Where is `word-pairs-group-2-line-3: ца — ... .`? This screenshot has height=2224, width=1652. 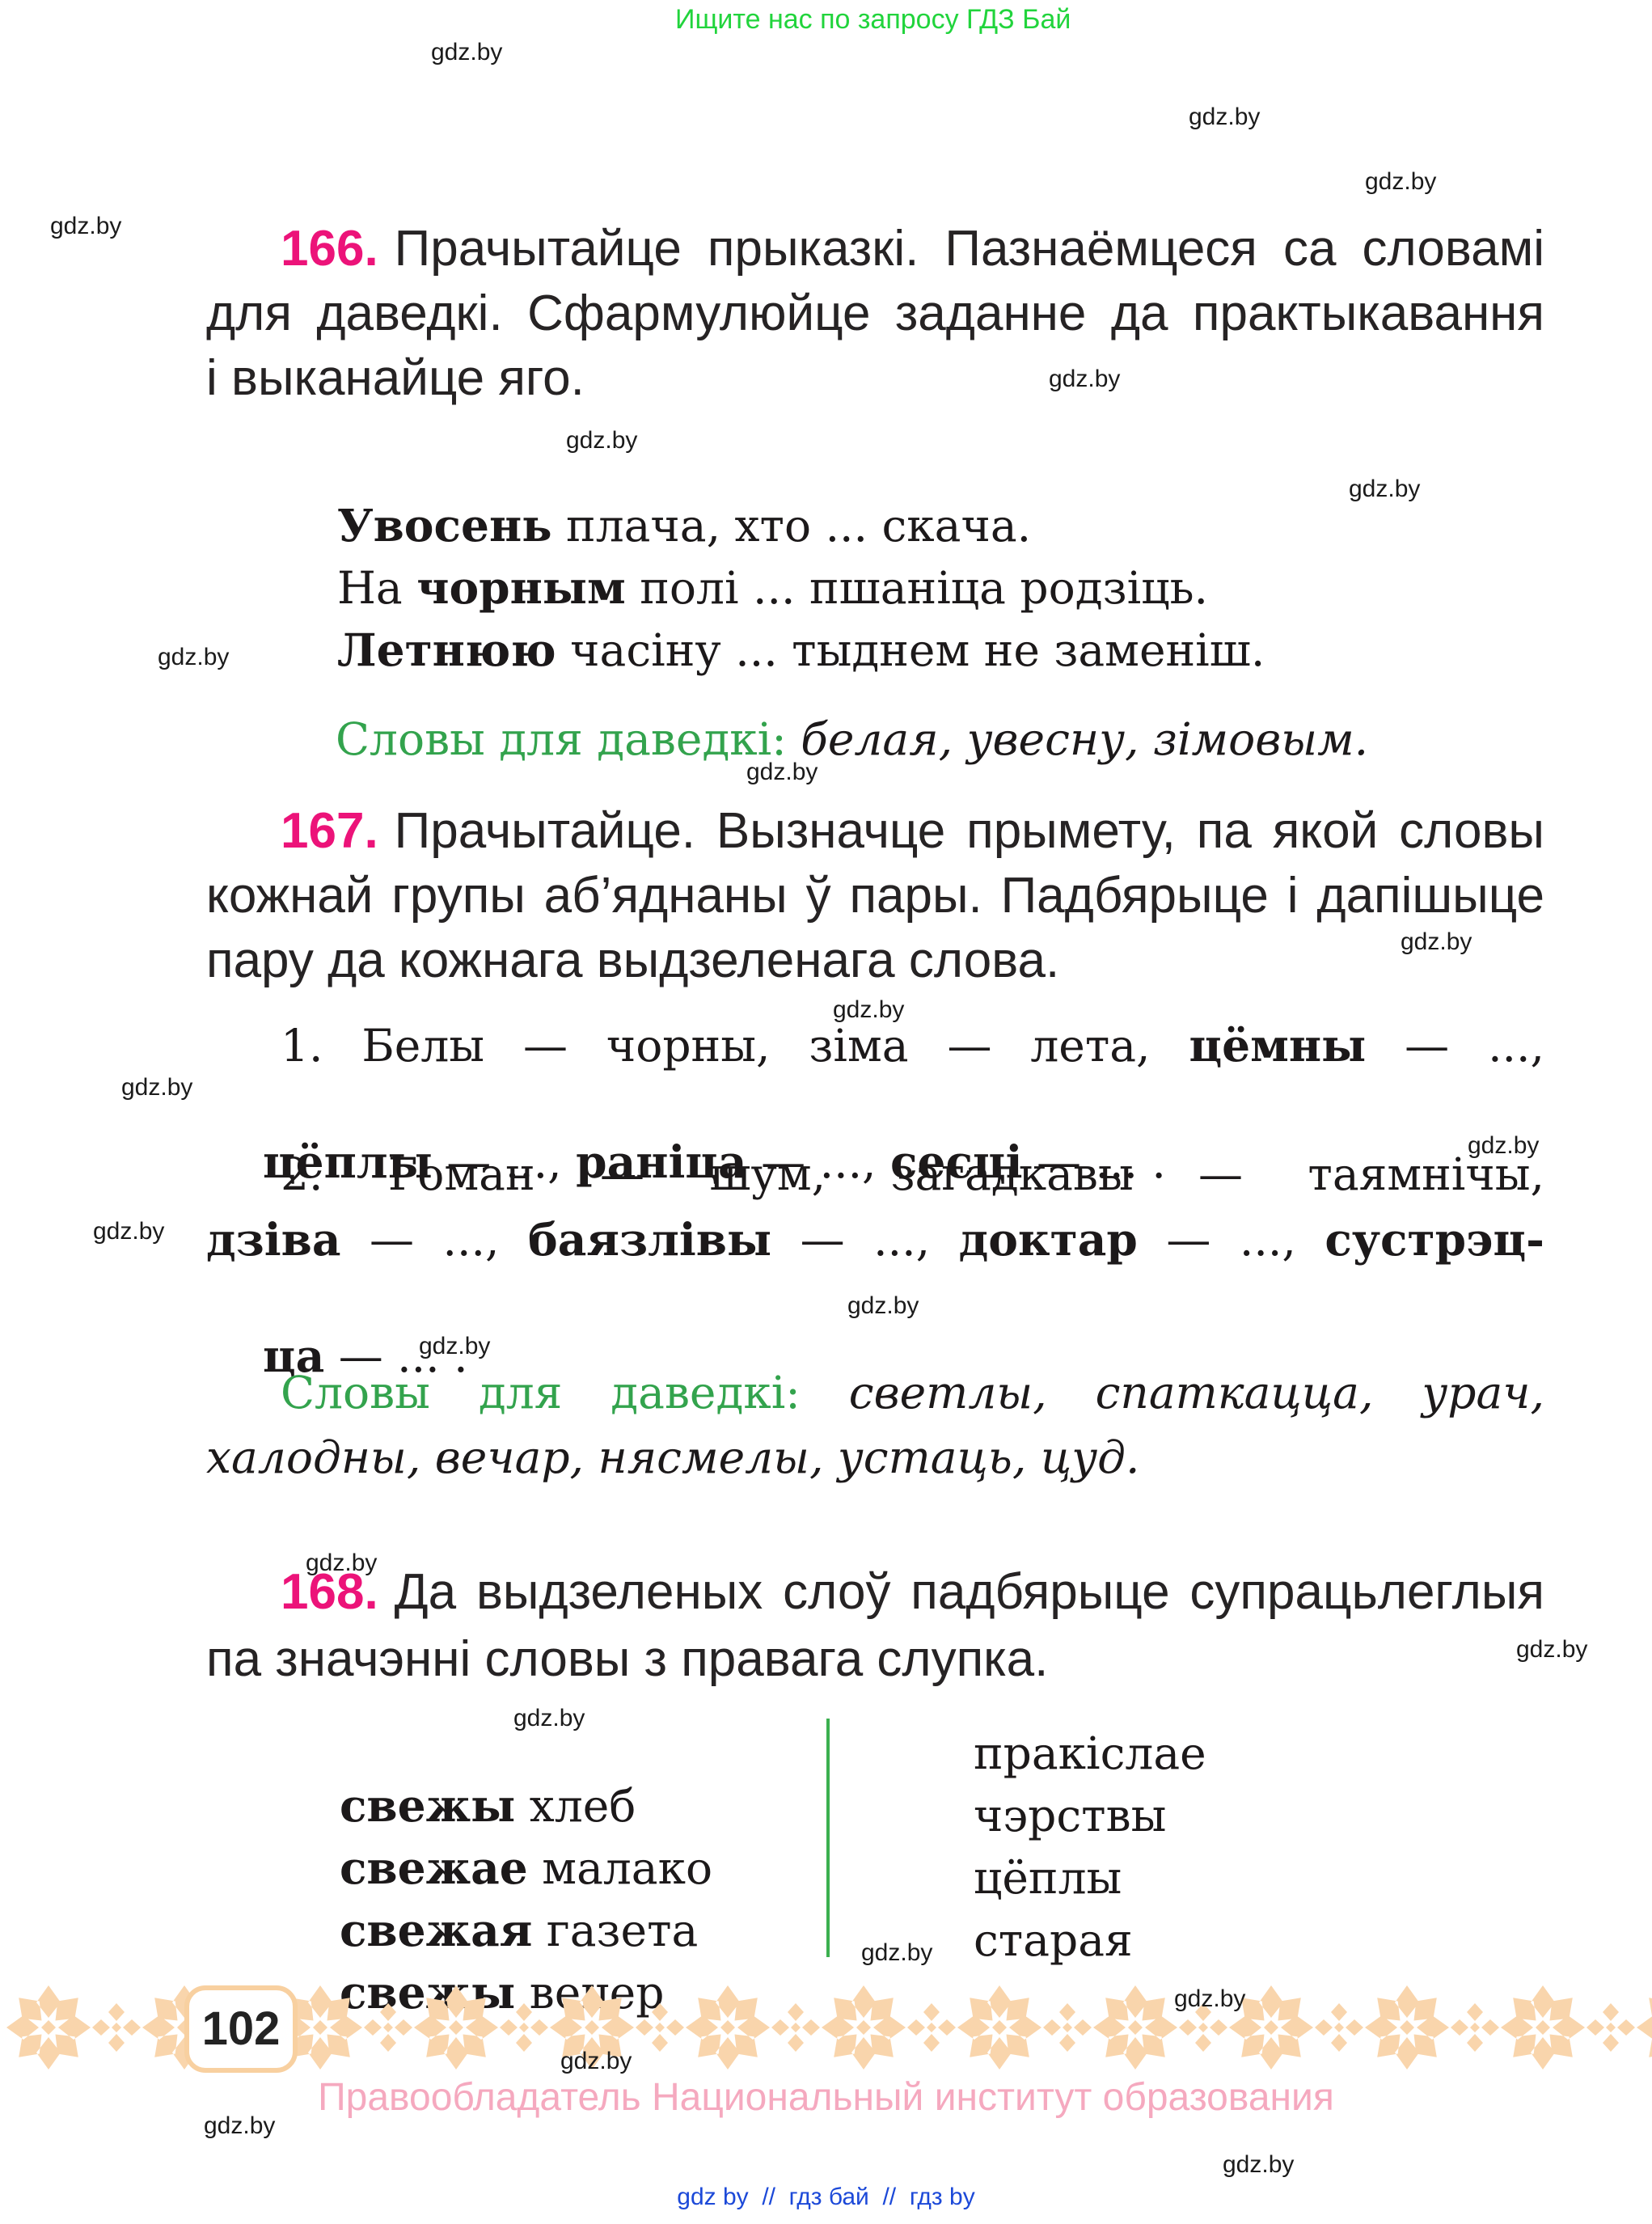 word-pairs-group-2-line-3: ца — ... . is located at coordinates (337, 1356).